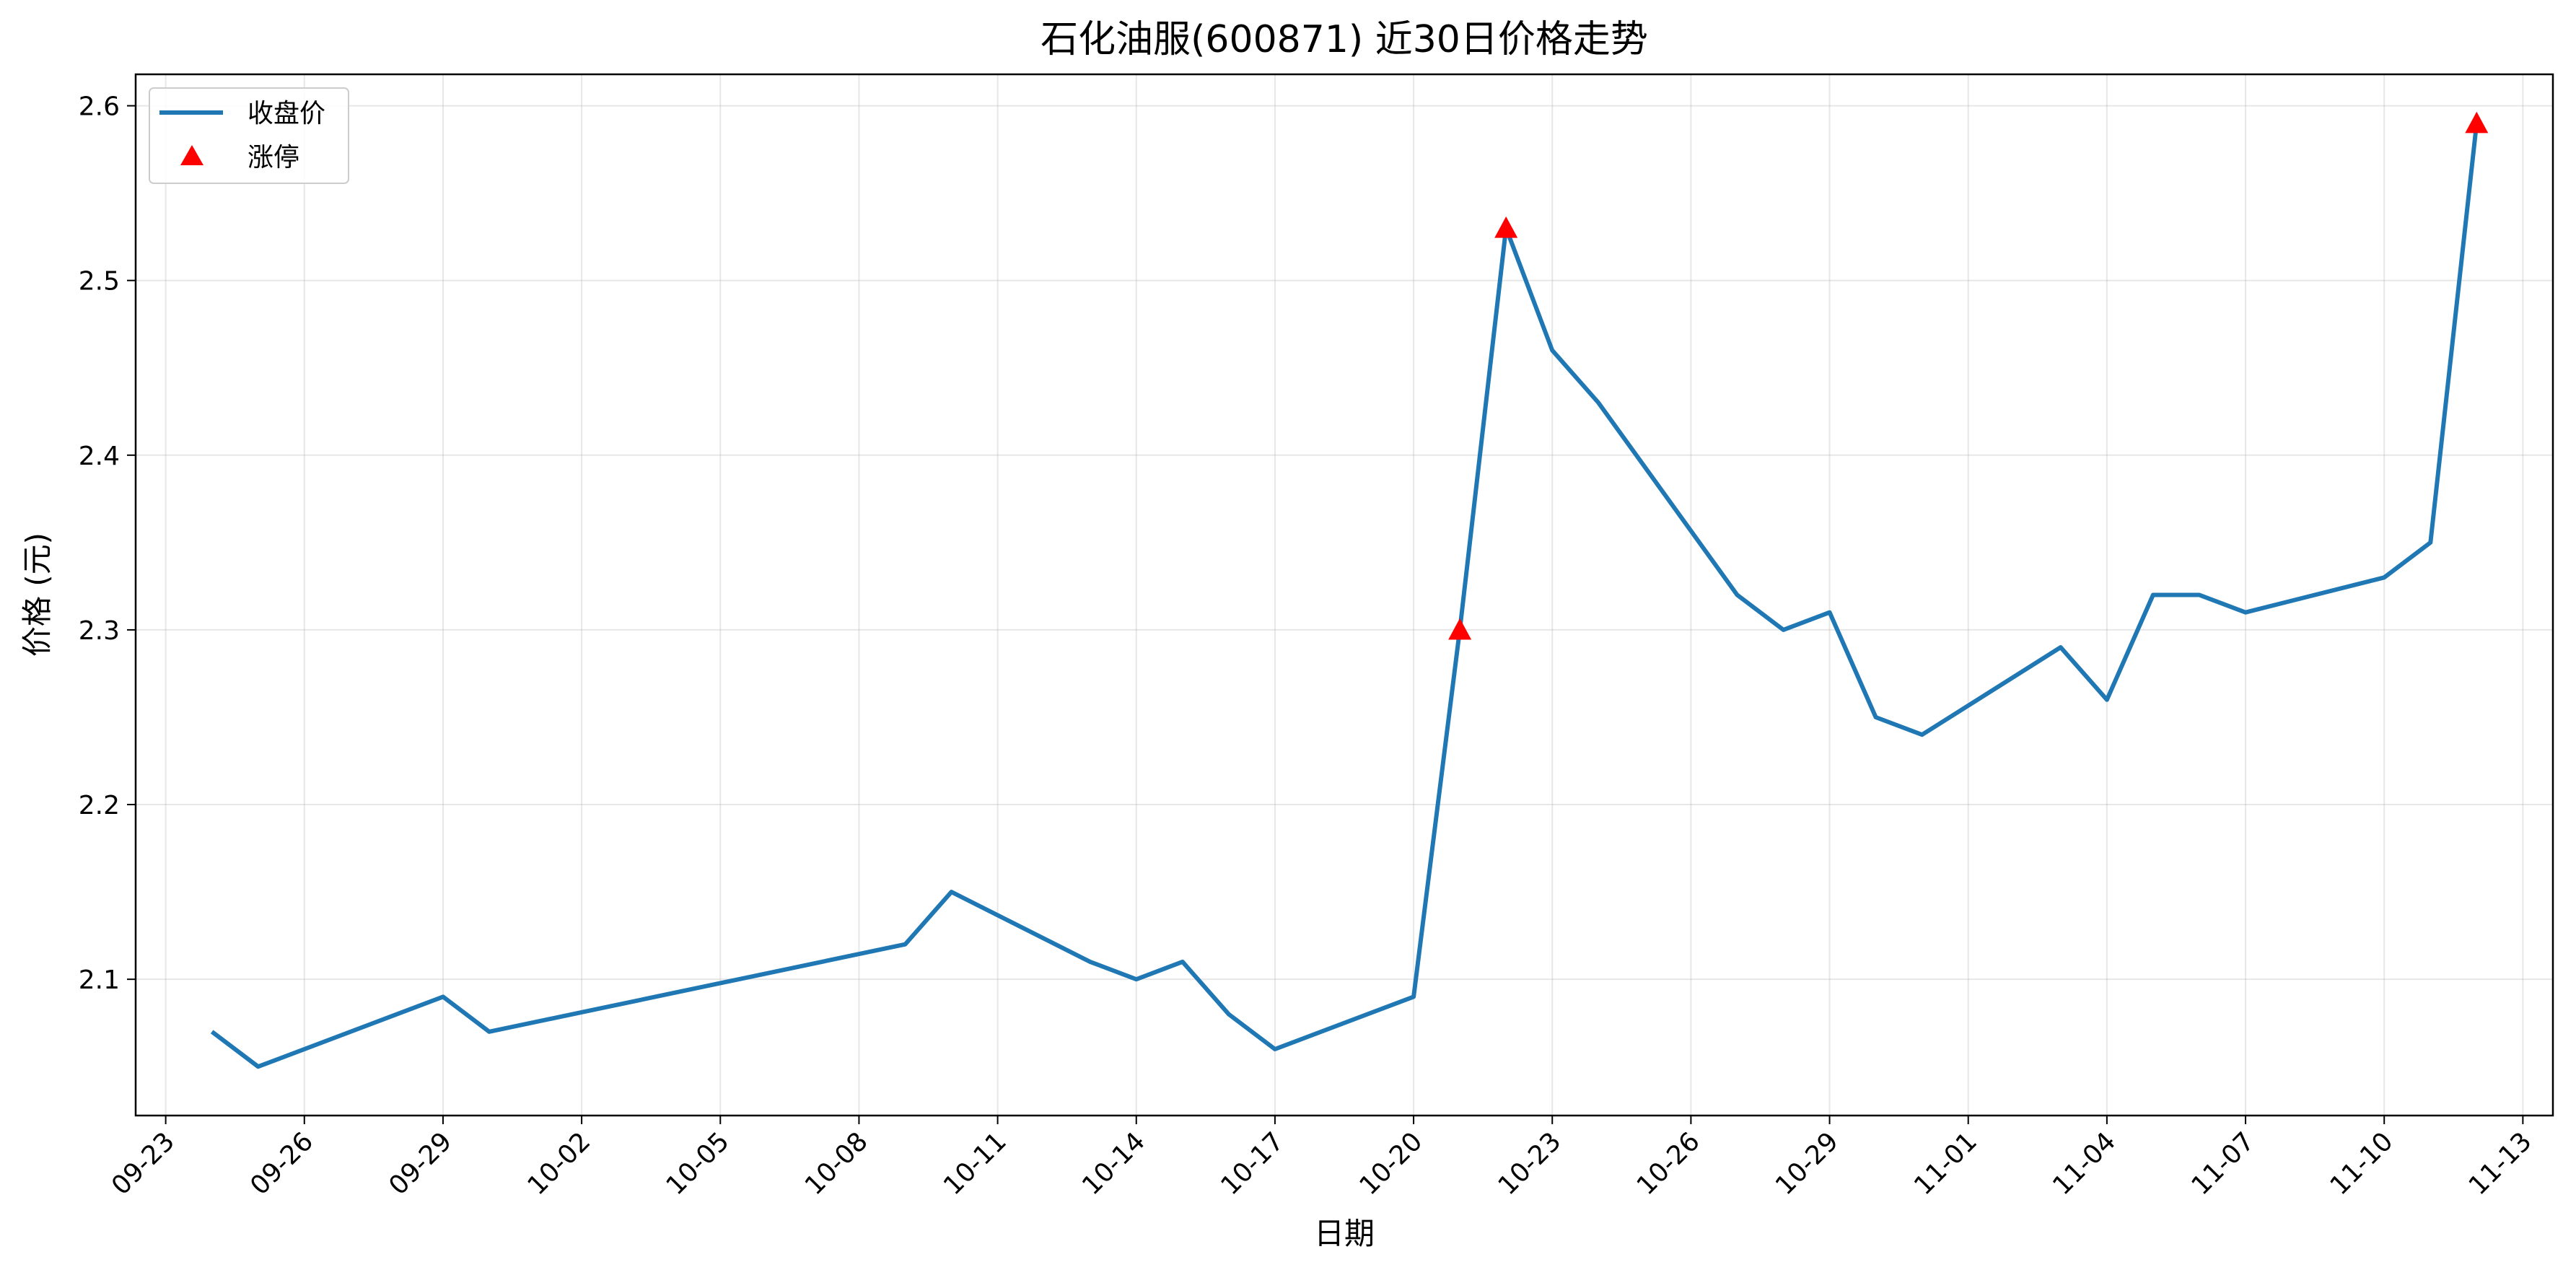 This screenshot has width=2576, height=1275. What do you see at coordinates (1344, 1233) in the screenshot?
I see `x-axis-label: 日期` at bounding box center [1344, 1233].